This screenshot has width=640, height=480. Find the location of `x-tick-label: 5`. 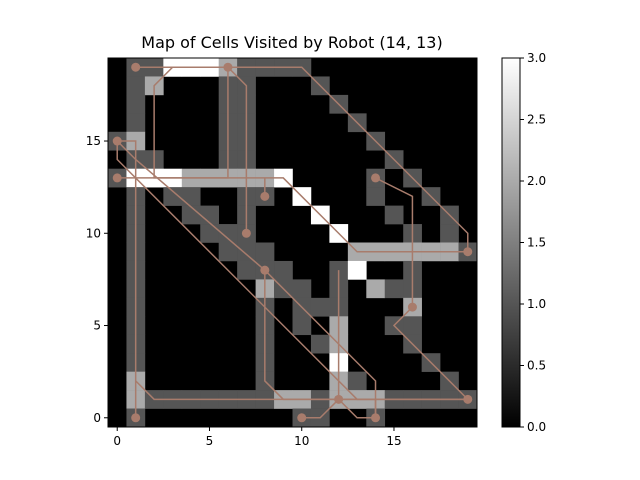

x-tick-label: 5 is located at coordinates (210, 441).